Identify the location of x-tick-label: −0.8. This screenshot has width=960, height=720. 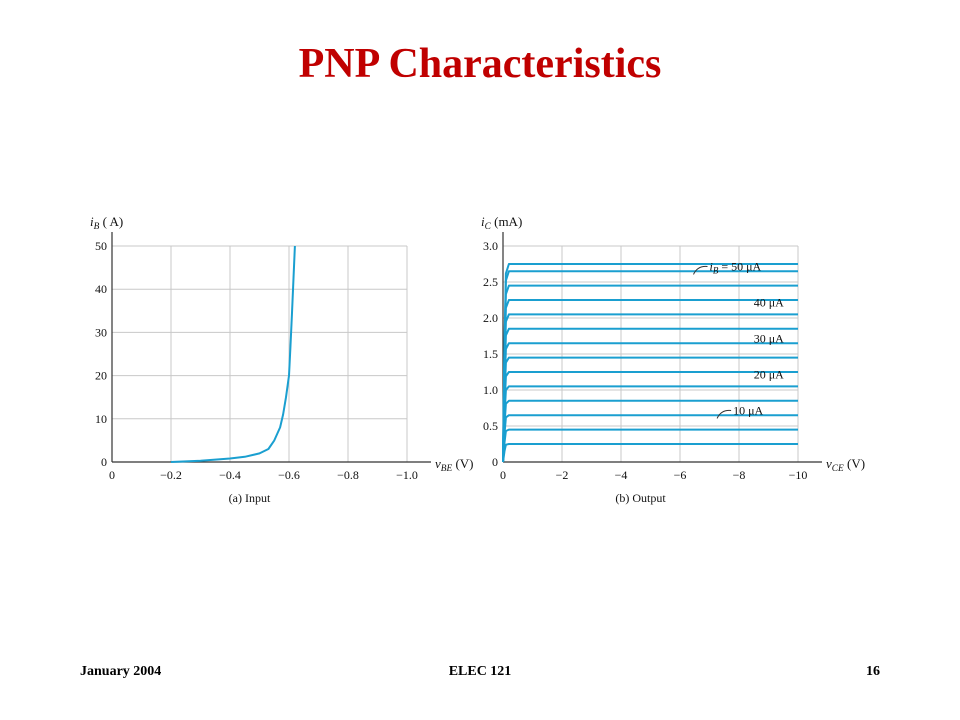
(348, 475).